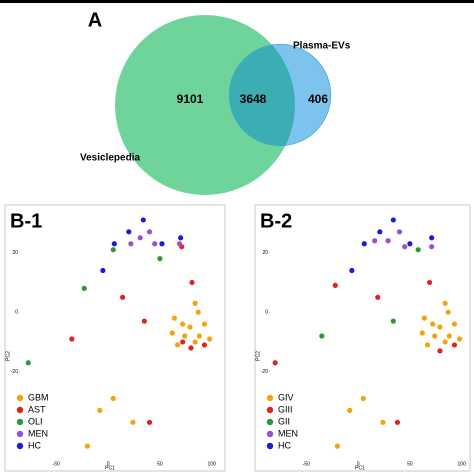 The width and height of the screenshot is (474, 474). Describe the element at coordinates (16, 313) in the screenshot. I see `y-tick-label: 0` at that location.